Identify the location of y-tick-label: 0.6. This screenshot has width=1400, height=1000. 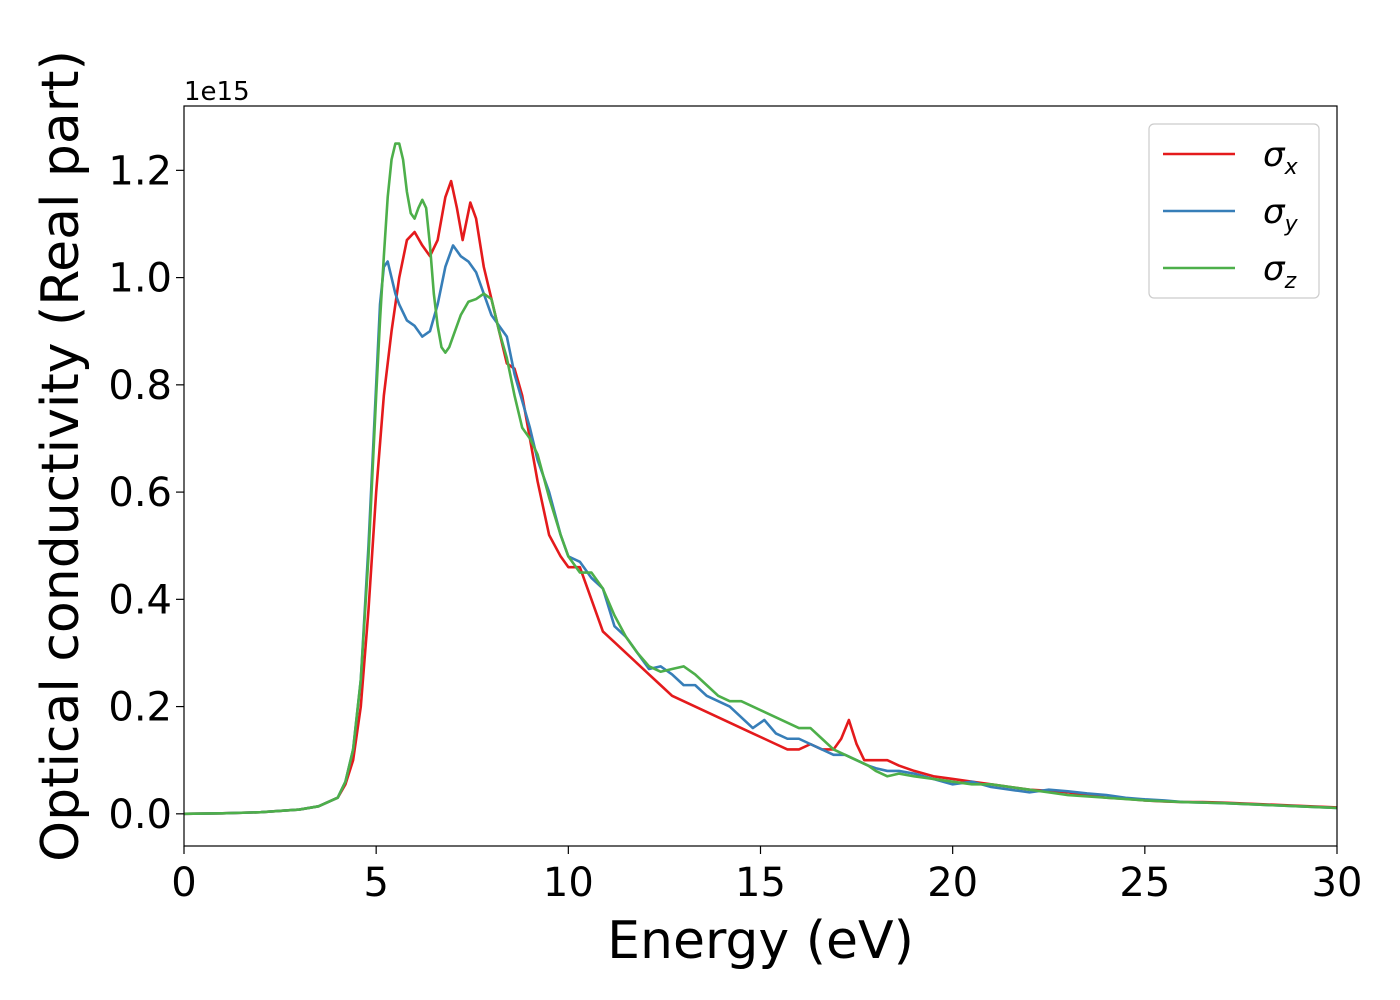
(140, 493).